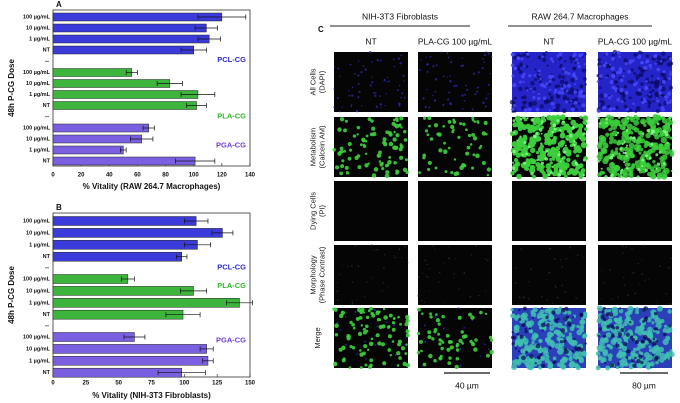  What do you see at coordinates (635, 41) in the screenshot?
I see `column-label: PLA-CG 100 µg/mL` at bounding box center [635, 41].